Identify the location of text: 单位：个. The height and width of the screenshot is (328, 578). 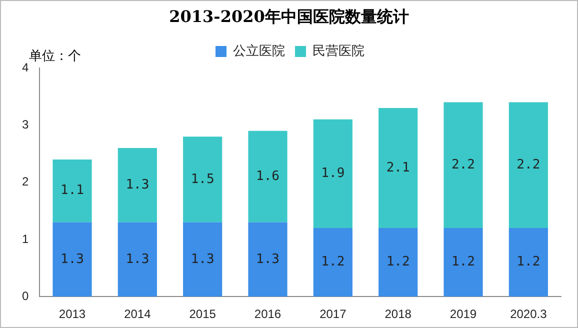
(55, 56).